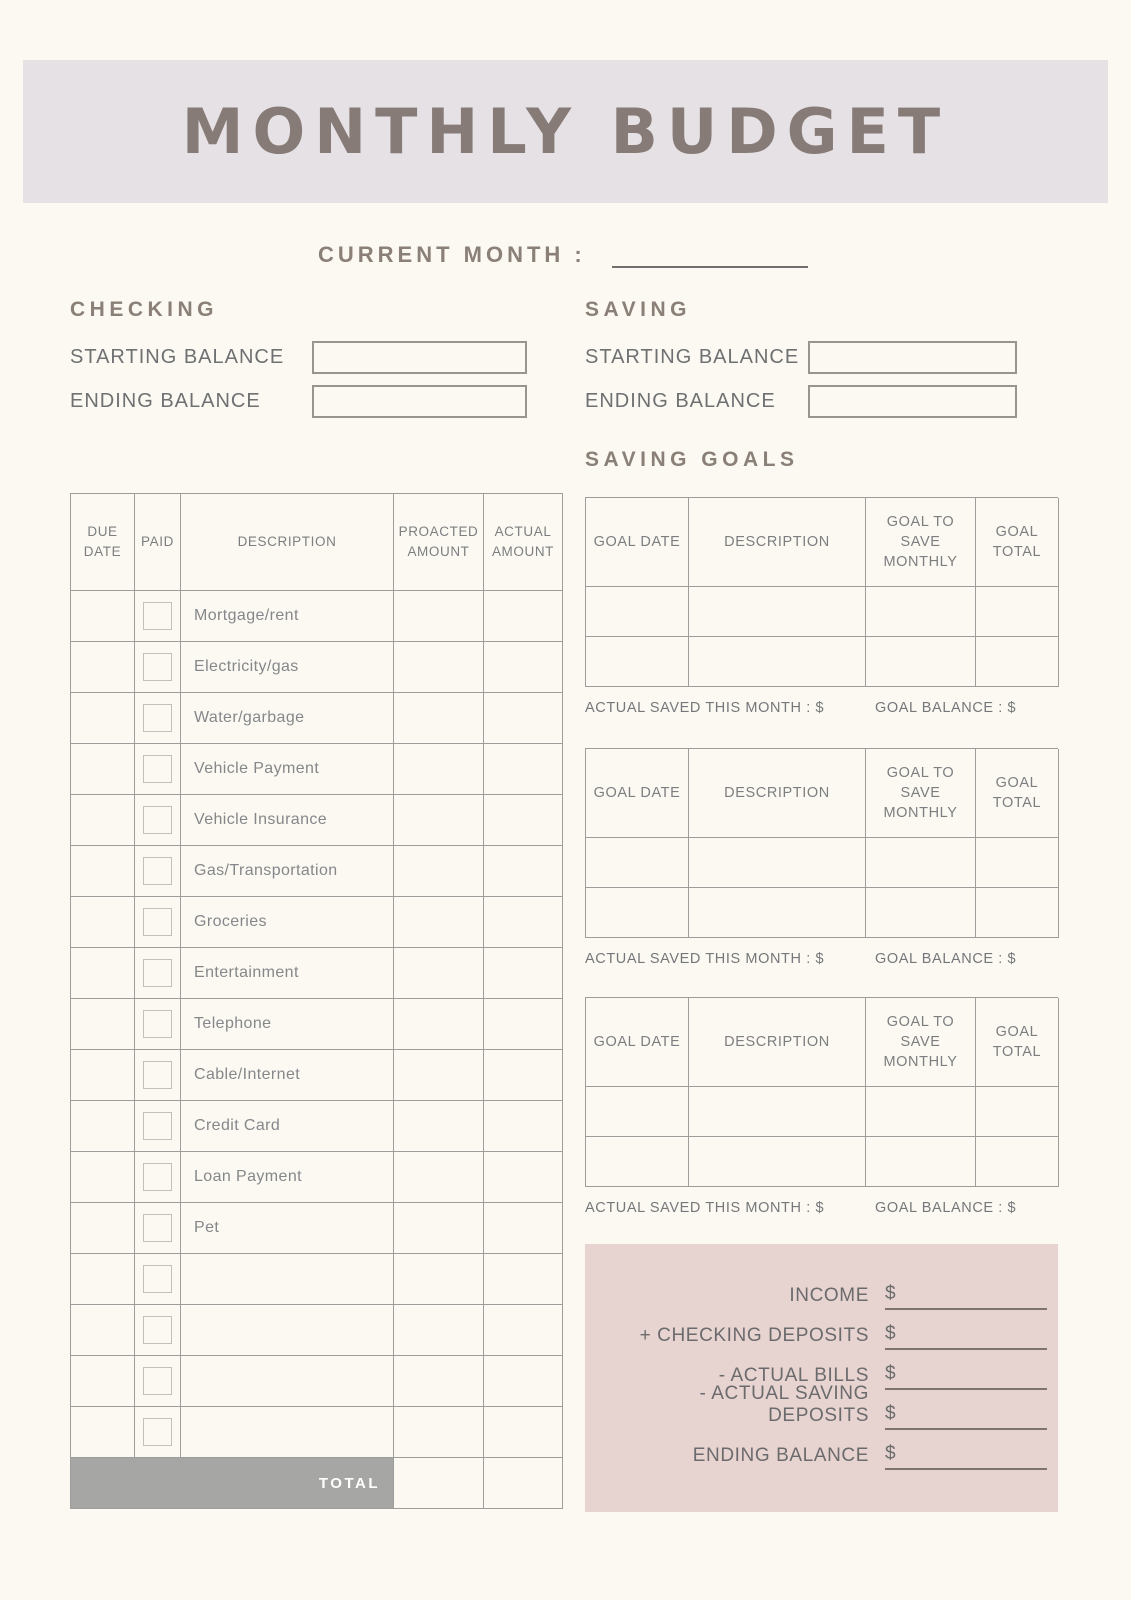  Describe the element at coordinates (419, 401) in the screenshot. I see `checking-ending-balance-input` at that location.